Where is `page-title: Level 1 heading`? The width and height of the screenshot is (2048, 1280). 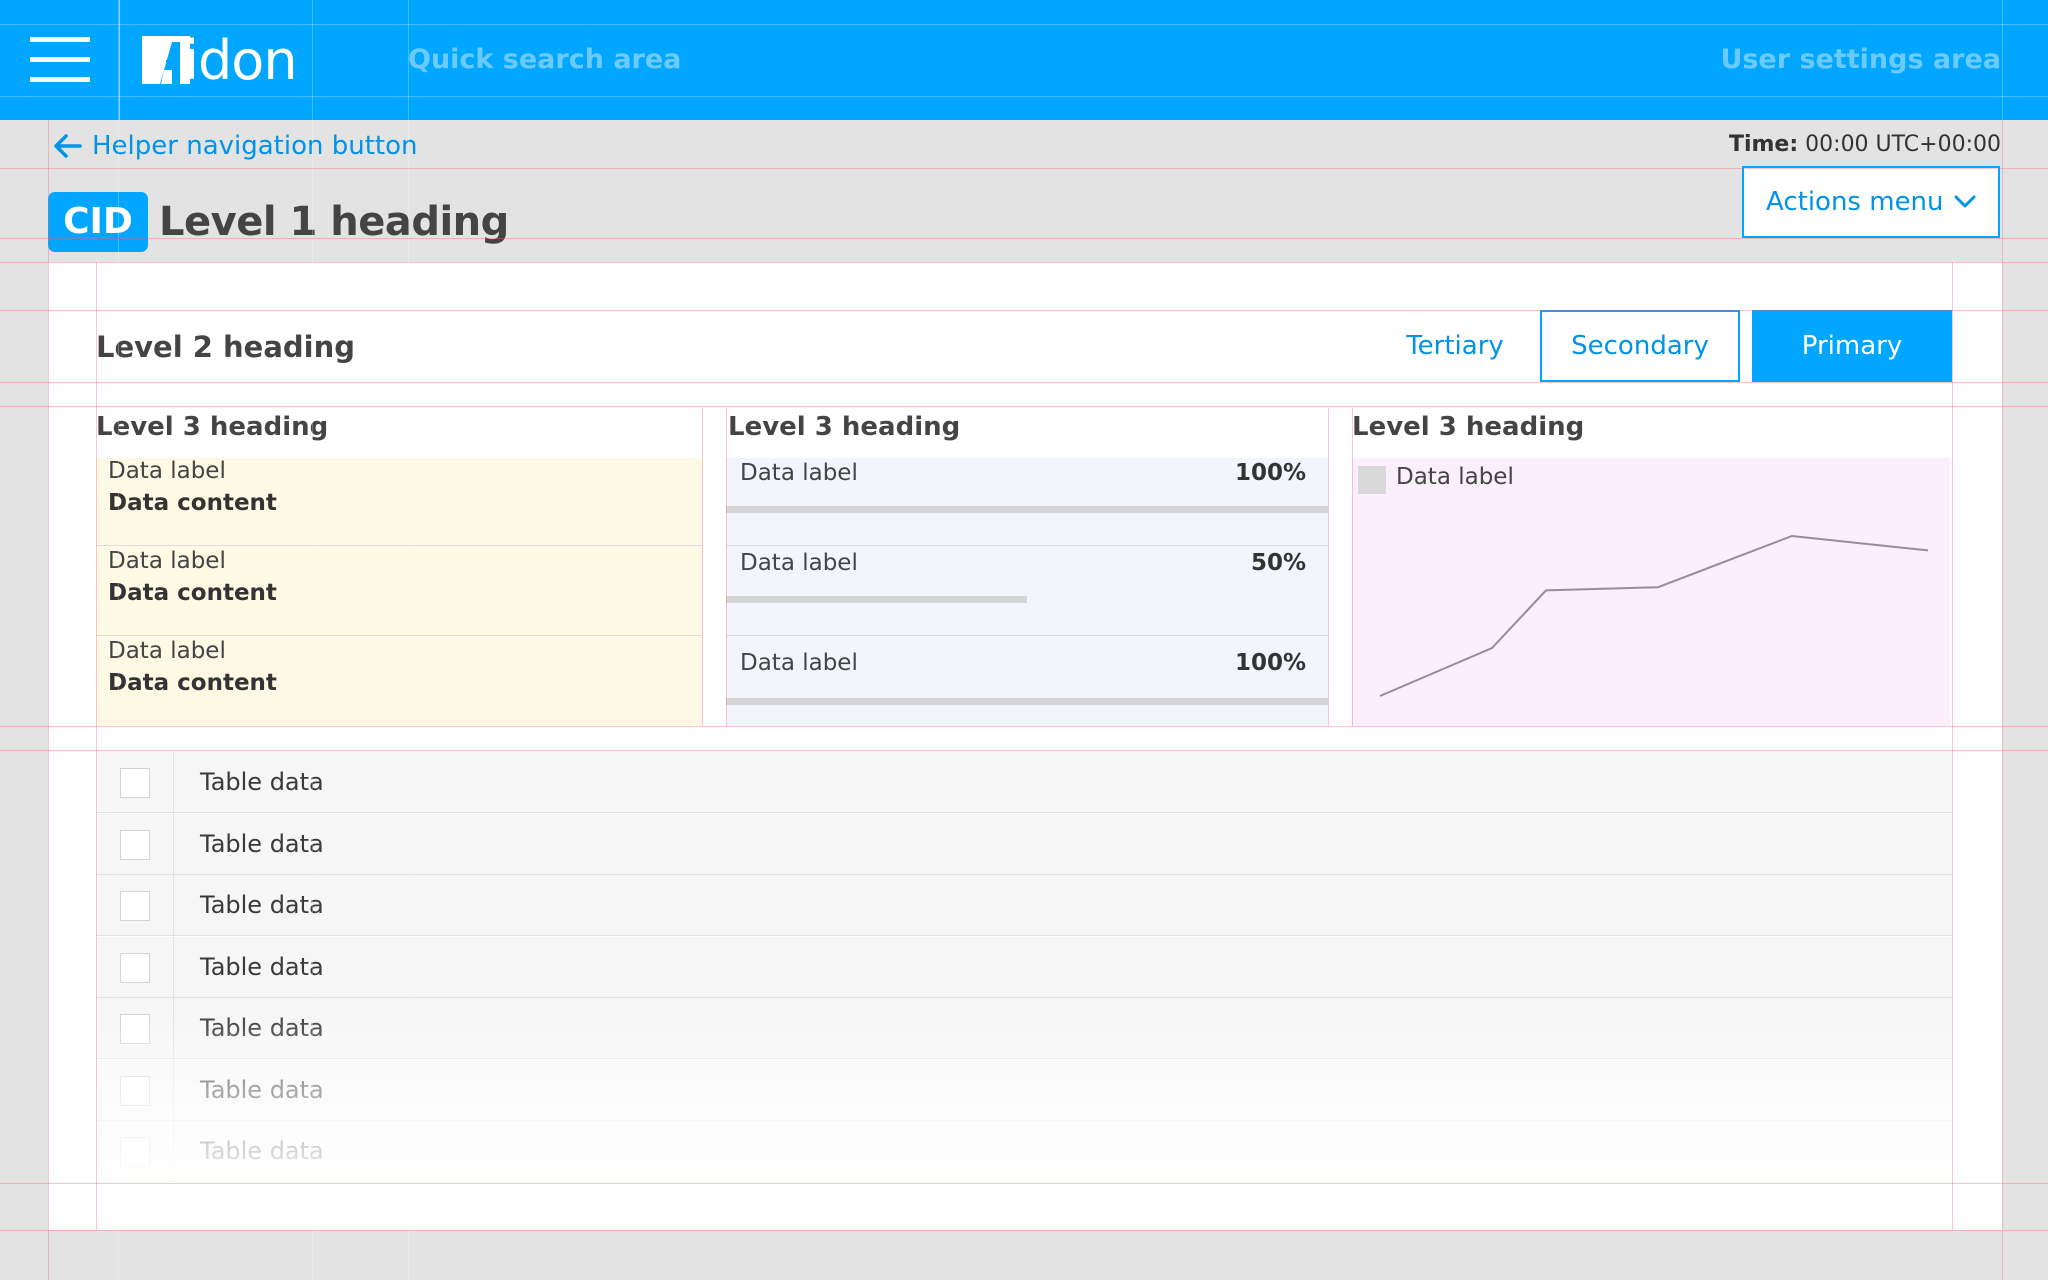 page-title: Level 1 heading is located at coordinates (334, 222).